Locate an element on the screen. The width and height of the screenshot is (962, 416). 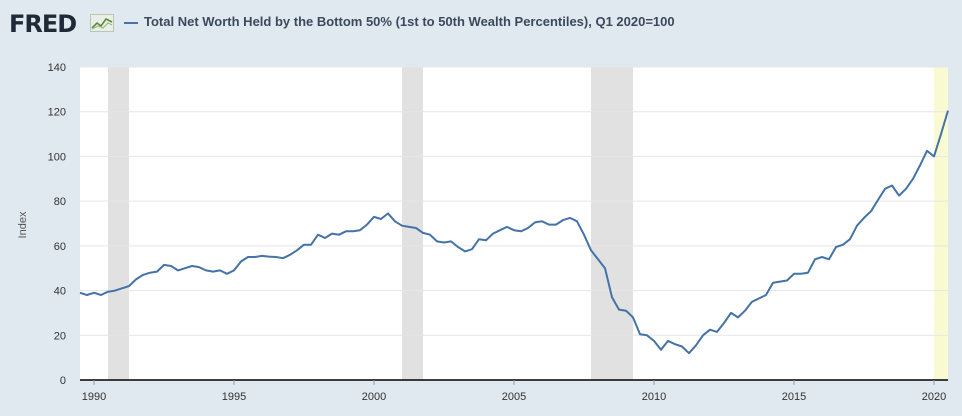
y-tick-label: 100 is located at coordinates (57, 157).